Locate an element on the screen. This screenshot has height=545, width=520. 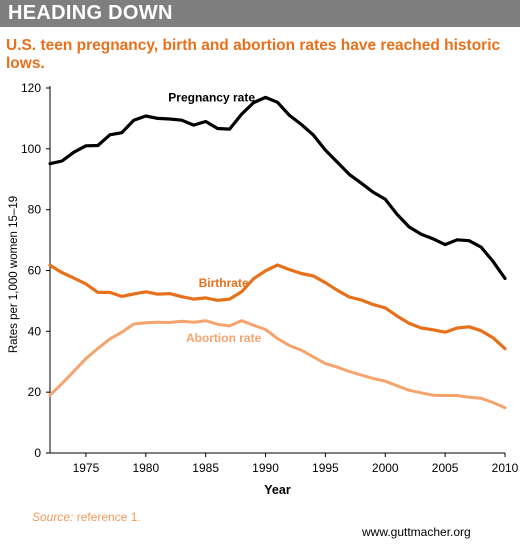
y-tick-label: 80 is located at coordinates (35, 210).